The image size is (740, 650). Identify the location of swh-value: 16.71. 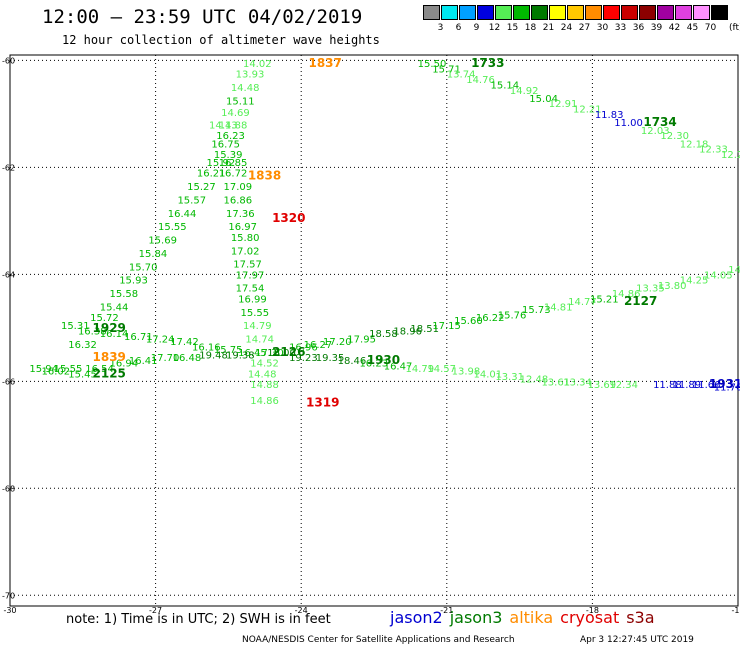
(138, 337).